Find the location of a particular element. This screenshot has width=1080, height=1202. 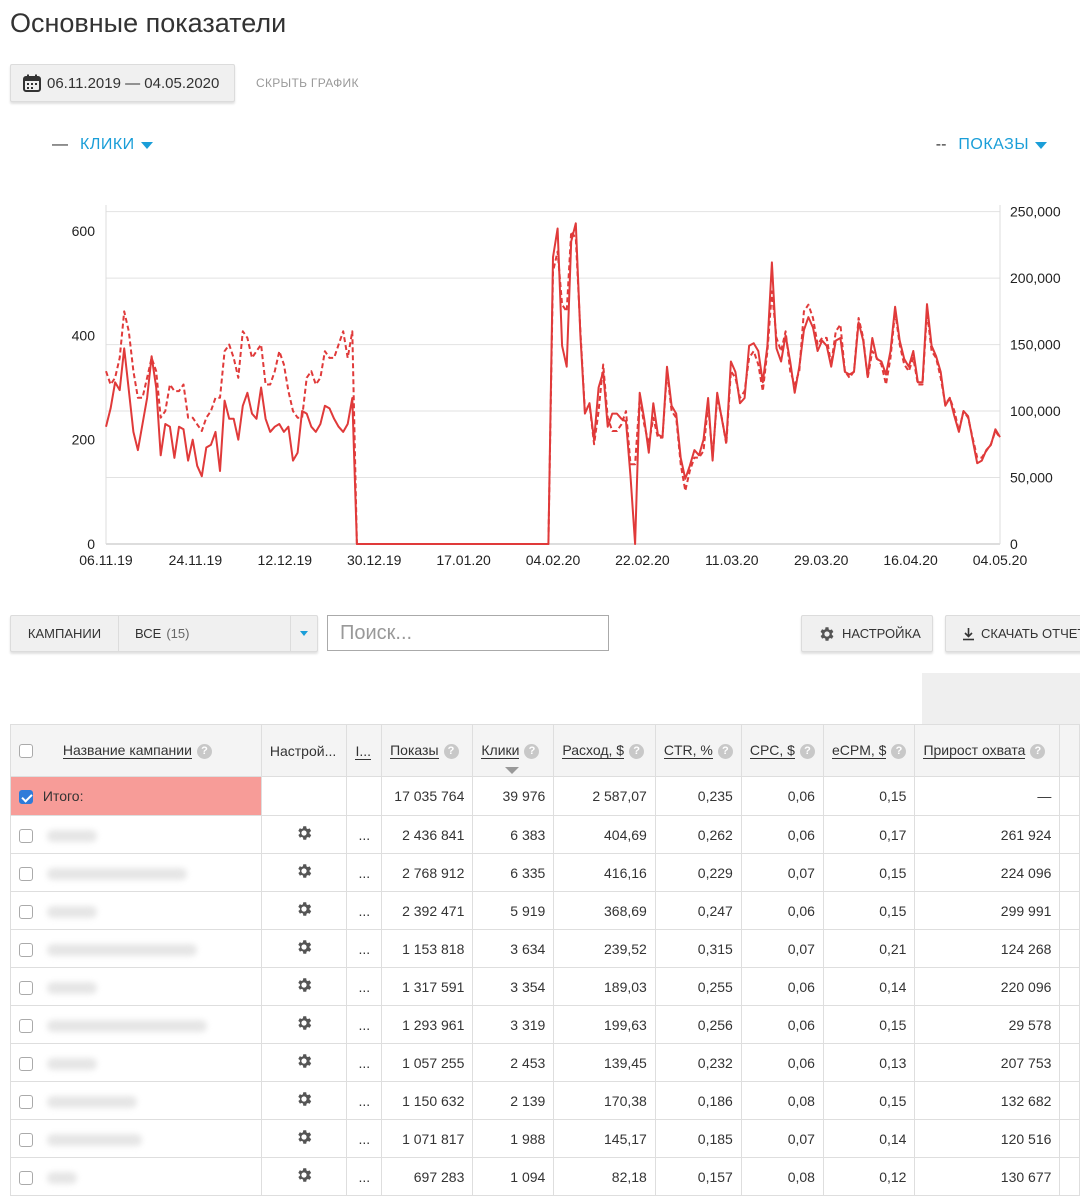

header-ctr: CTR, %? is located at coordinates (698, 750).